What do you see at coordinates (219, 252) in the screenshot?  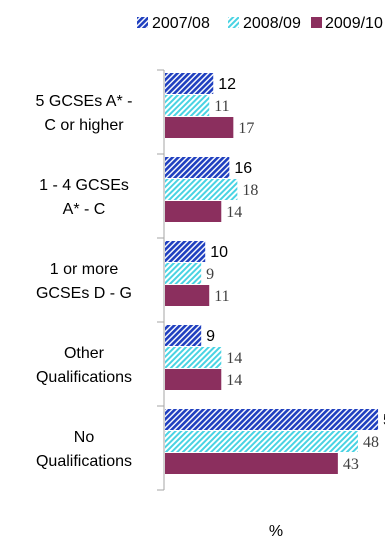 I see `data-label: 10` at bounding box center [219, 252].